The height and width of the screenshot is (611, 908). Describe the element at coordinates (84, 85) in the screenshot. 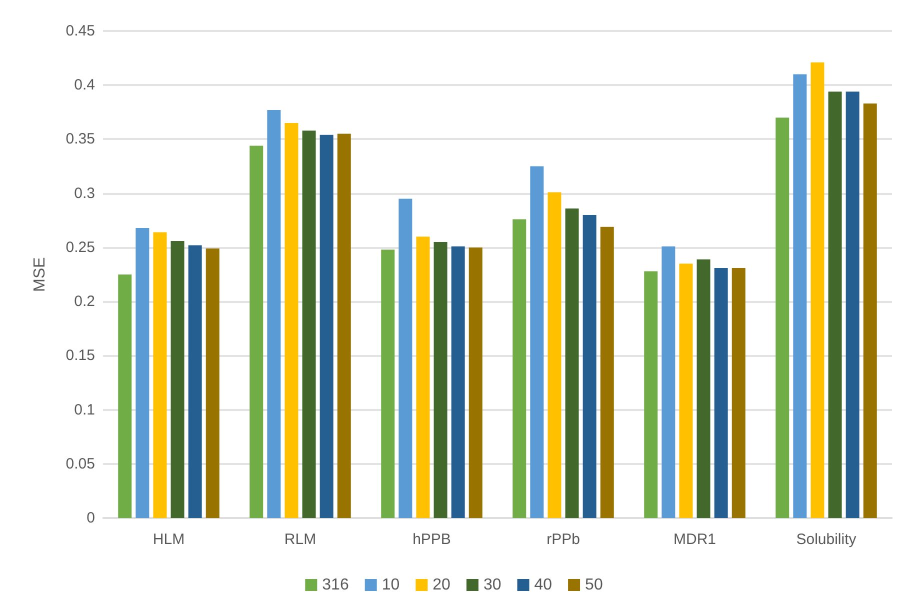

I see `y-tick-label: 0.4` at that location.